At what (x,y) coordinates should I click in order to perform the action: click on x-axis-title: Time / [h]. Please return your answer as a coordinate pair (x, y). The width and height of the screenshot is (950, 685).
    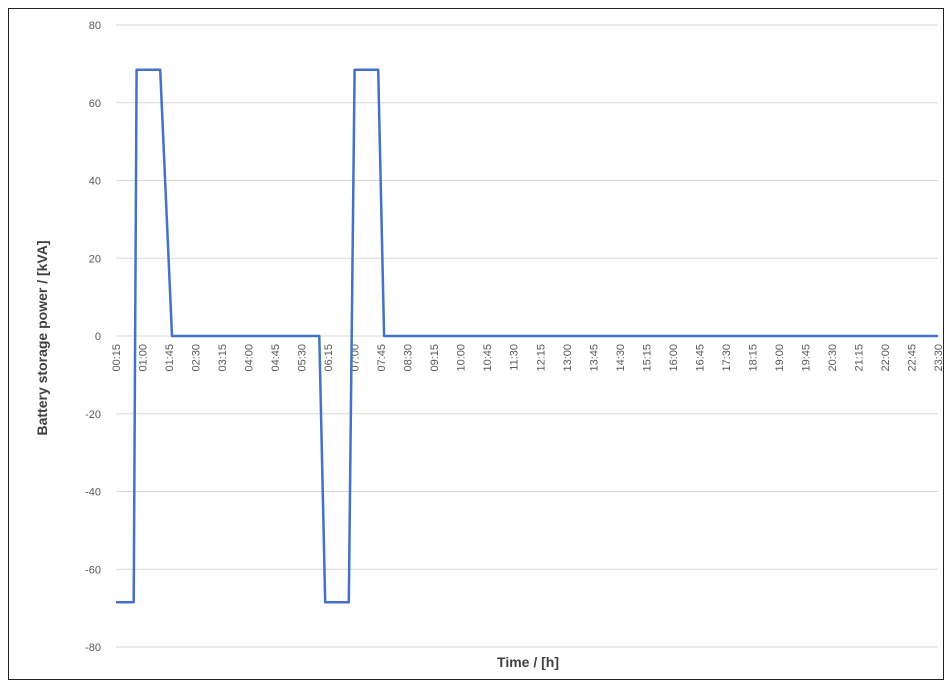
    Looking at the image, I should click on (528, 662).